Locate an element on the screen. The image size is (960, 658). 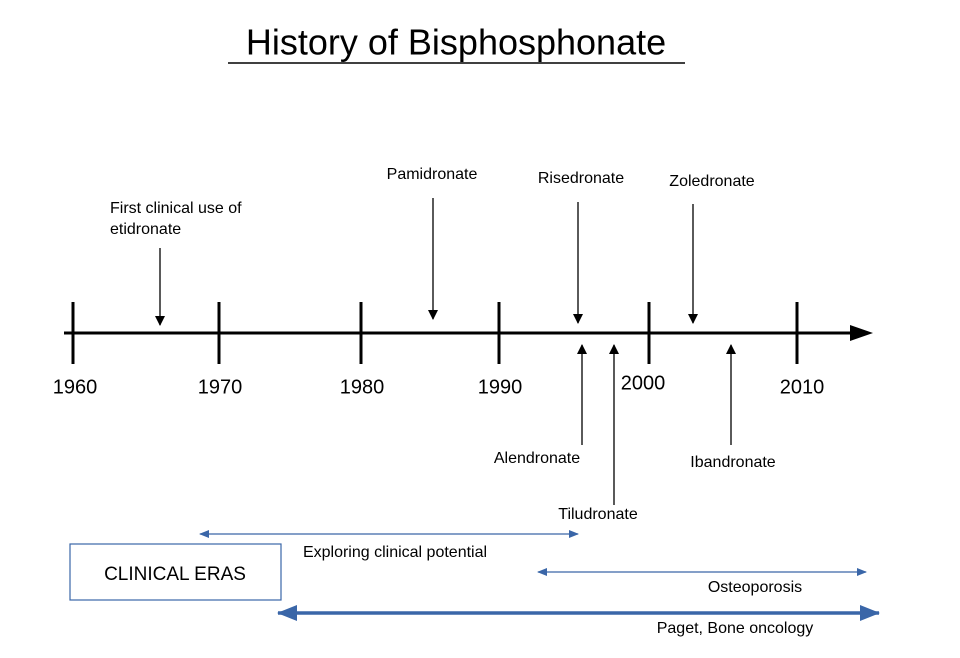
event-label: Pamidronate is located at coordinates (432, 174).